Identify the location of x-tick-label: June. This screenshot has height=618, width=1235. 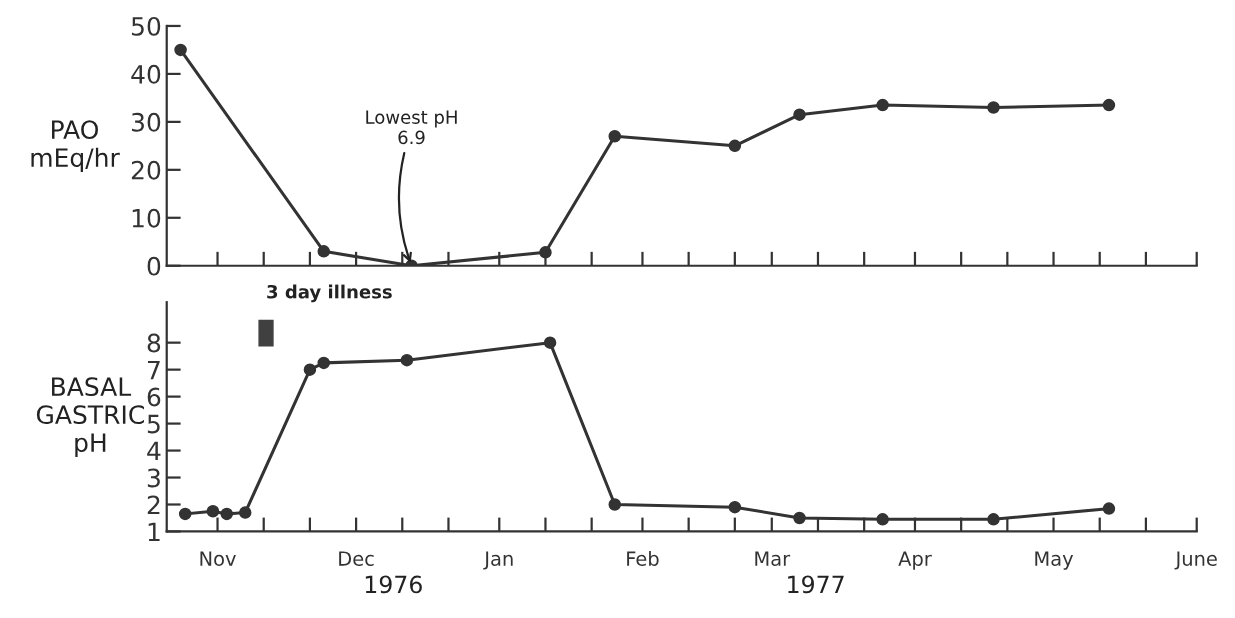
(1195, 560).